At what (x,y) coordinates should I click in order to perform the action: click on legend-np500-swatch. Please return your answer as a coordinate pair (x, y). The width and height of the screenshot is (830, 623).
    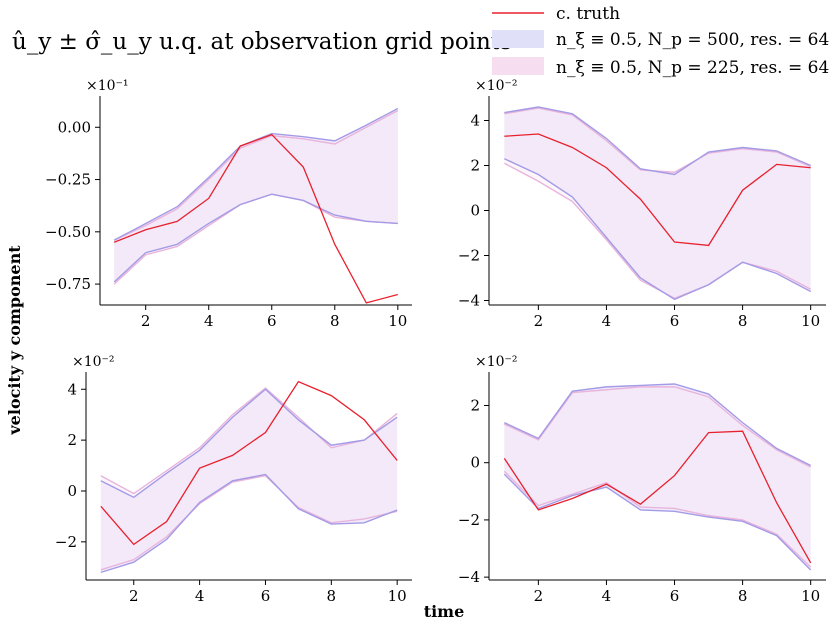
    Looking at the image, I should click on (518, 39).